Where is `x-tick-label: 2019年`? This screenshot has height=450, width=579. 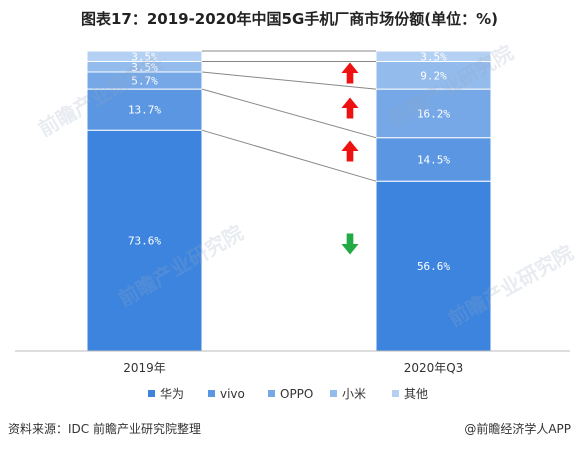
x-tick-label: 2019年 is located at coordinates (144, 368).